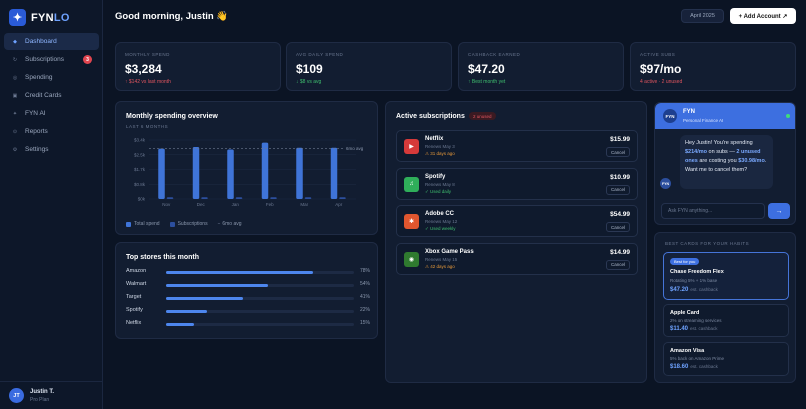  Describe the element at coordinates (441, 259) in the screenshot. I see `subscription-renewal: Renews May 15` at that location.